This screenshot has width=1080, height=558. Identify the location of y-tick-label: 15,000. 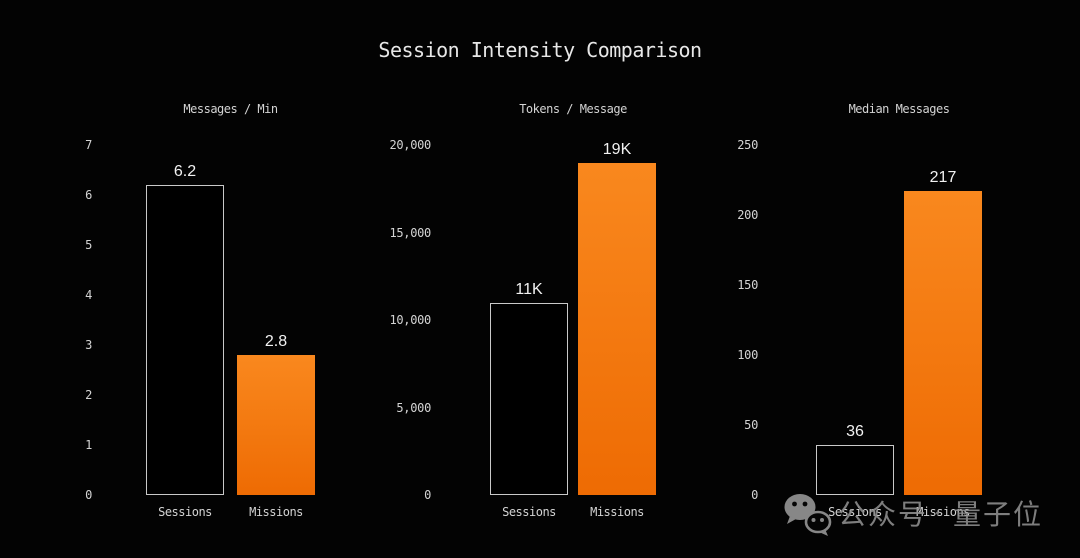
(410, 232).